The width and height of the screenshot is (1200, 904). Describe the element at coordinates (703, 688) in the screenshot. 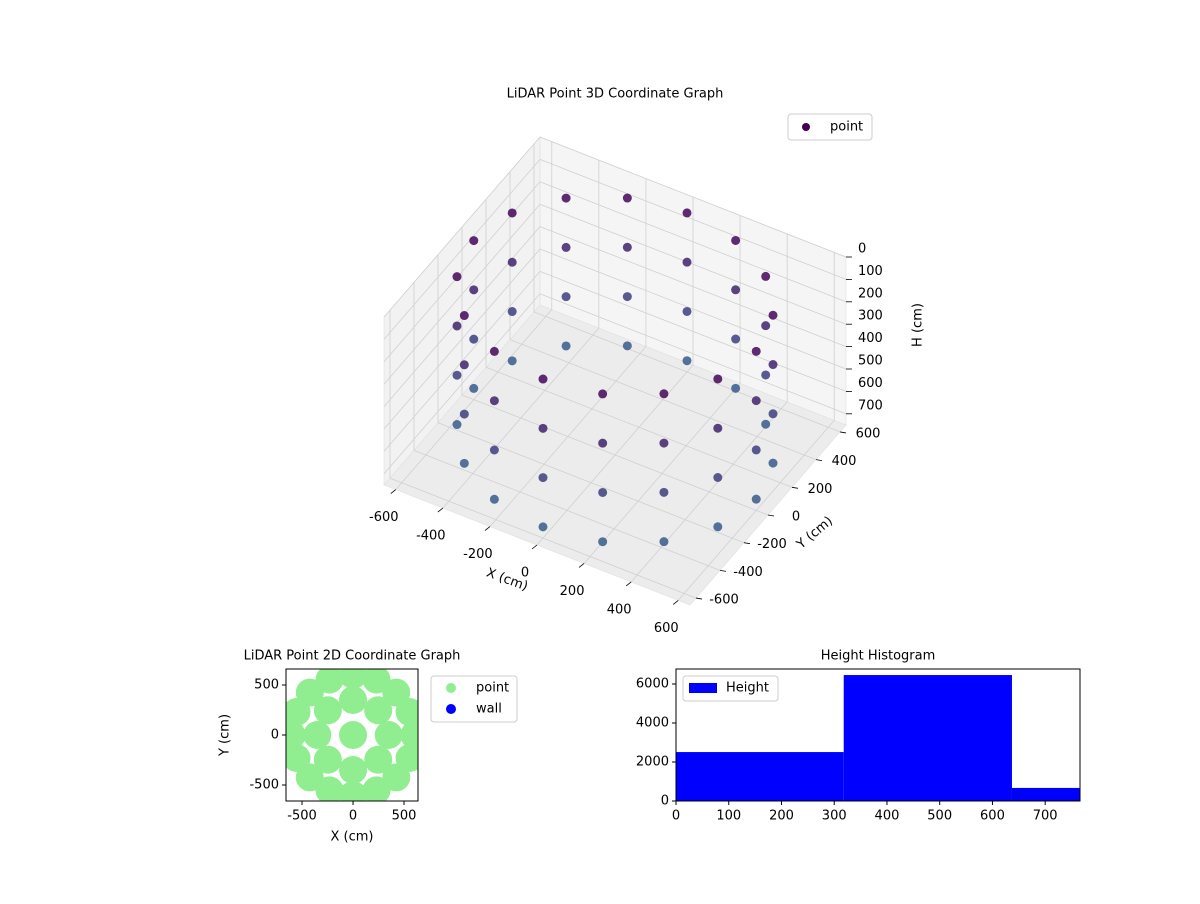

I see `legend-patch` at that location.